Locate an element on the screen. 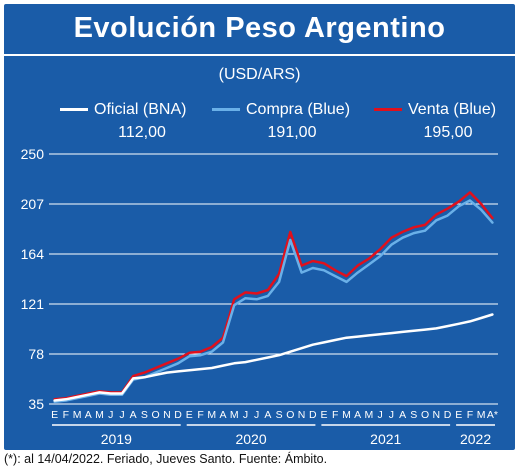 This screenshot has width=520, height=471. legend-label-venta: Venta (Blue) is located at coordinates (452, 109).